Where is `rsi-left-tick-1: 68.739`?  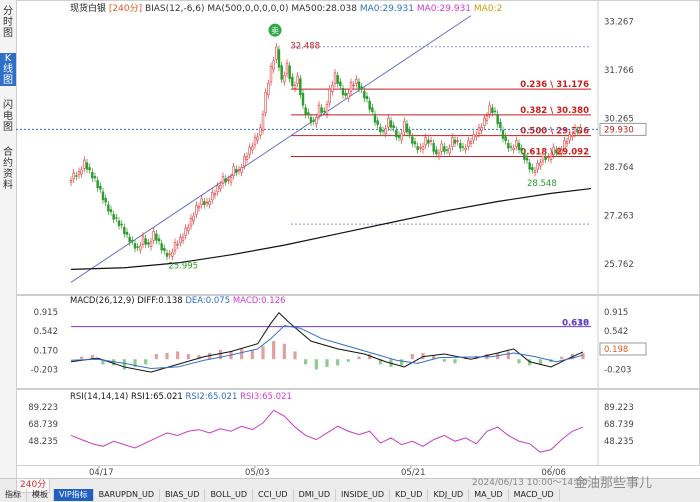
rsi-left-tick-1: 68.739 is located at coordinates (43, 425).